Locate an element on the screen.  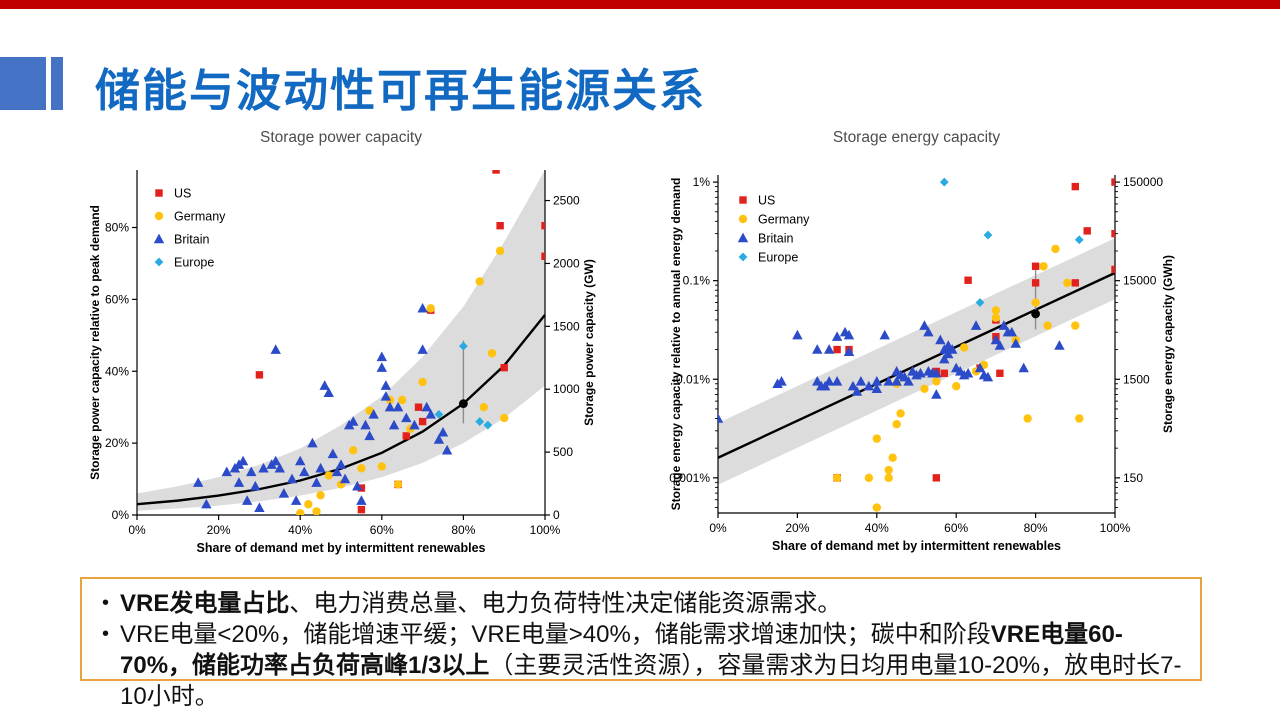
title-accent-square is located at coordinates (23, 83).